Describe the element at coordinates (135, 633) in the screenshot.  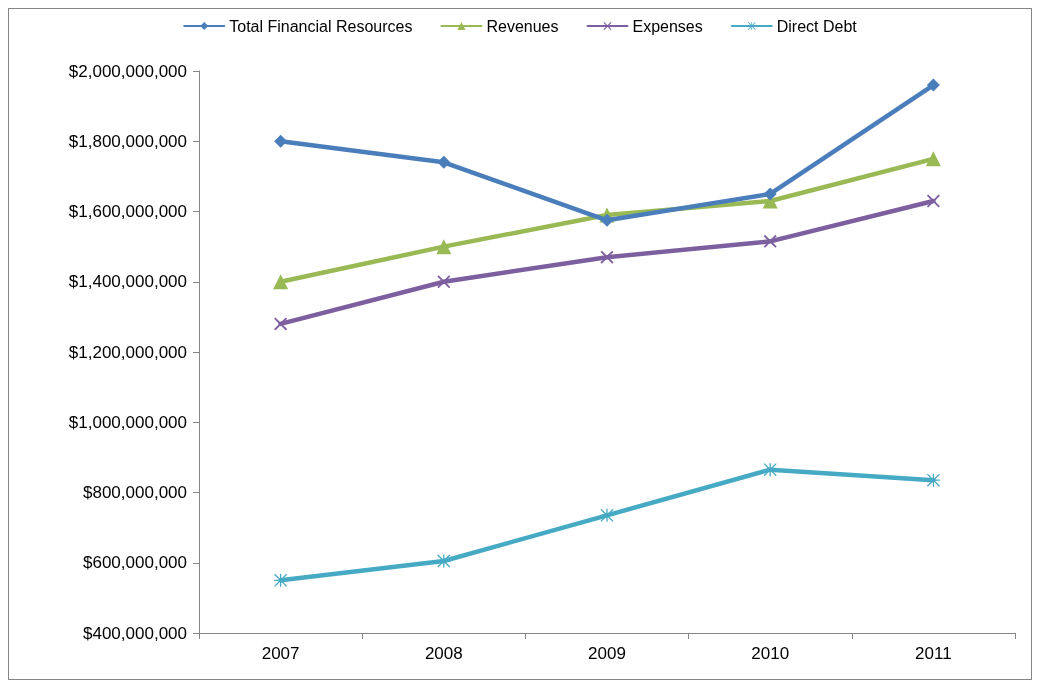
I see `y-tick-label: $400,000,000` at that location.